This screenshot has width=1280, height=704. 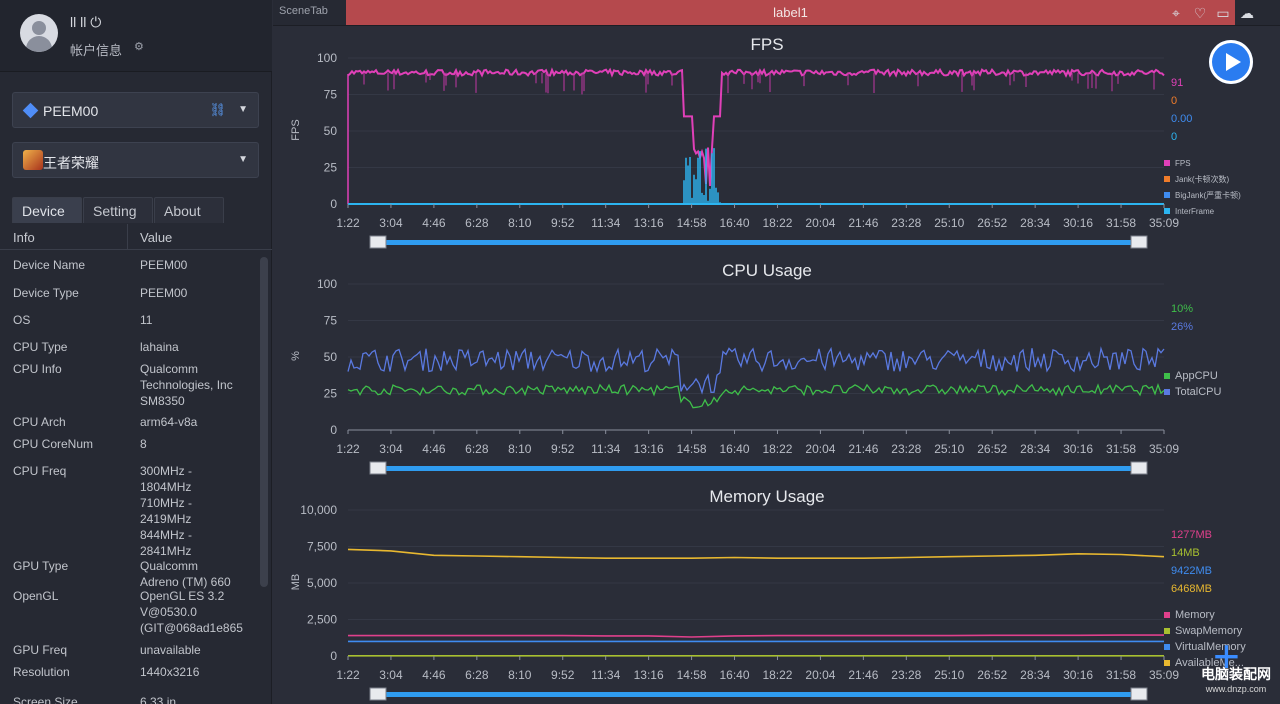 What do you see at coordinates (756, 553) in the screenshot?
I see `memory-series-line` at bounding box center [756, 553].